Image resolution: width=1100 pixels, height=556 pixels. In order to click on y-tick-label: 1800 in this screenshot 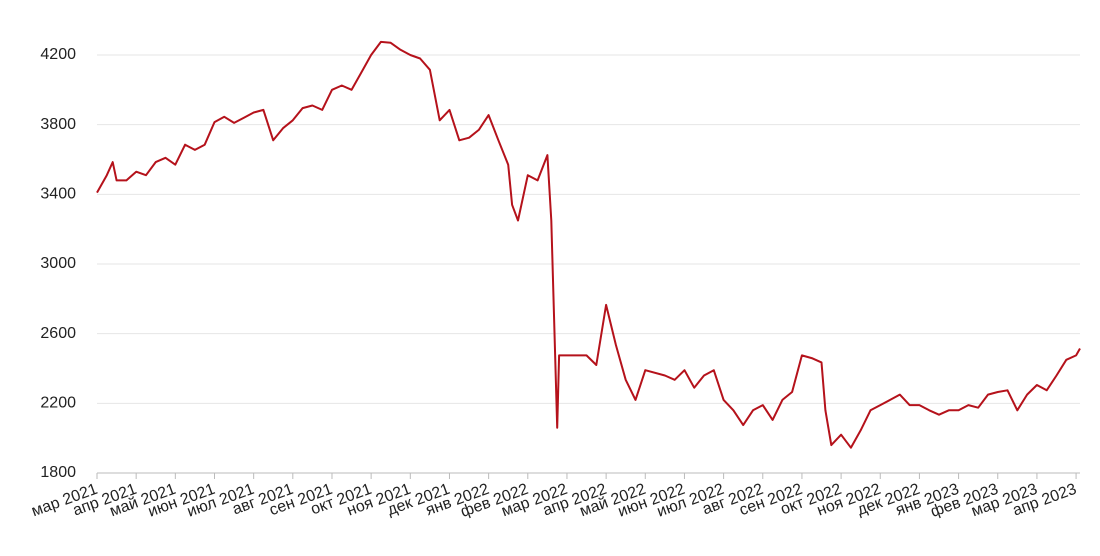, I will do `click(58, 472)`.